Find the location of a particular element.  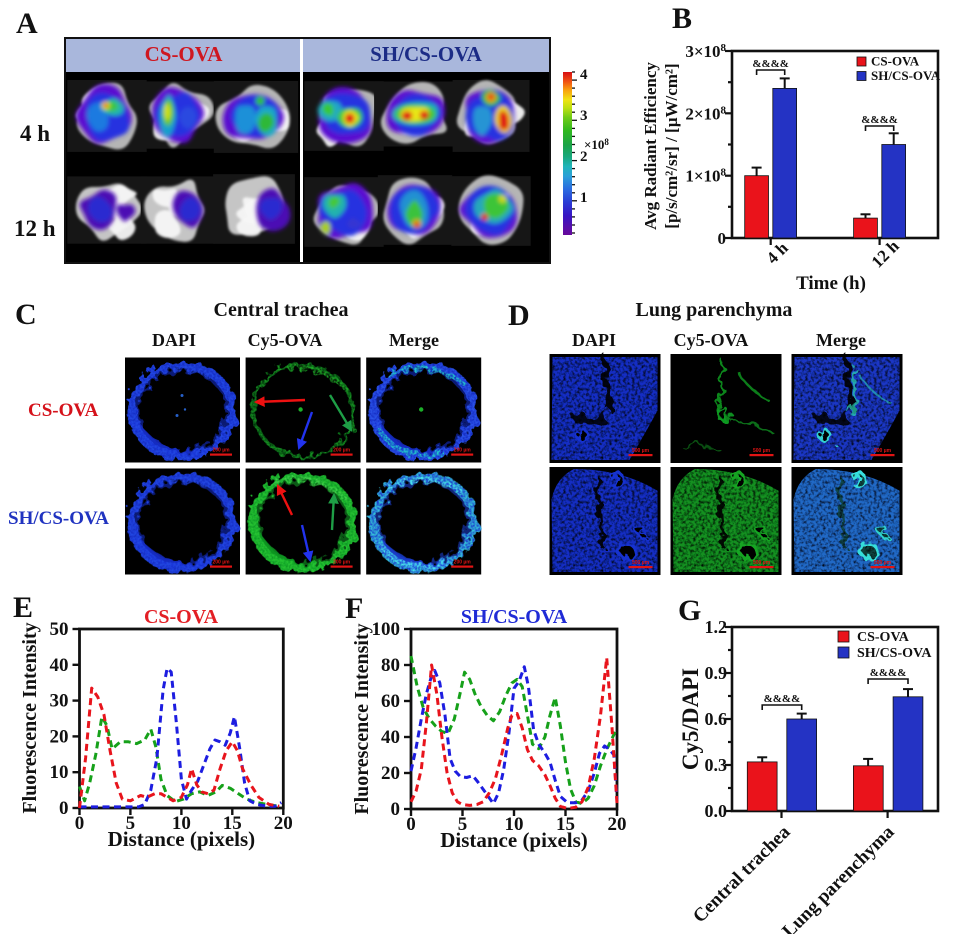

svg-text: 0.6 is located at coordinates (716, 719).